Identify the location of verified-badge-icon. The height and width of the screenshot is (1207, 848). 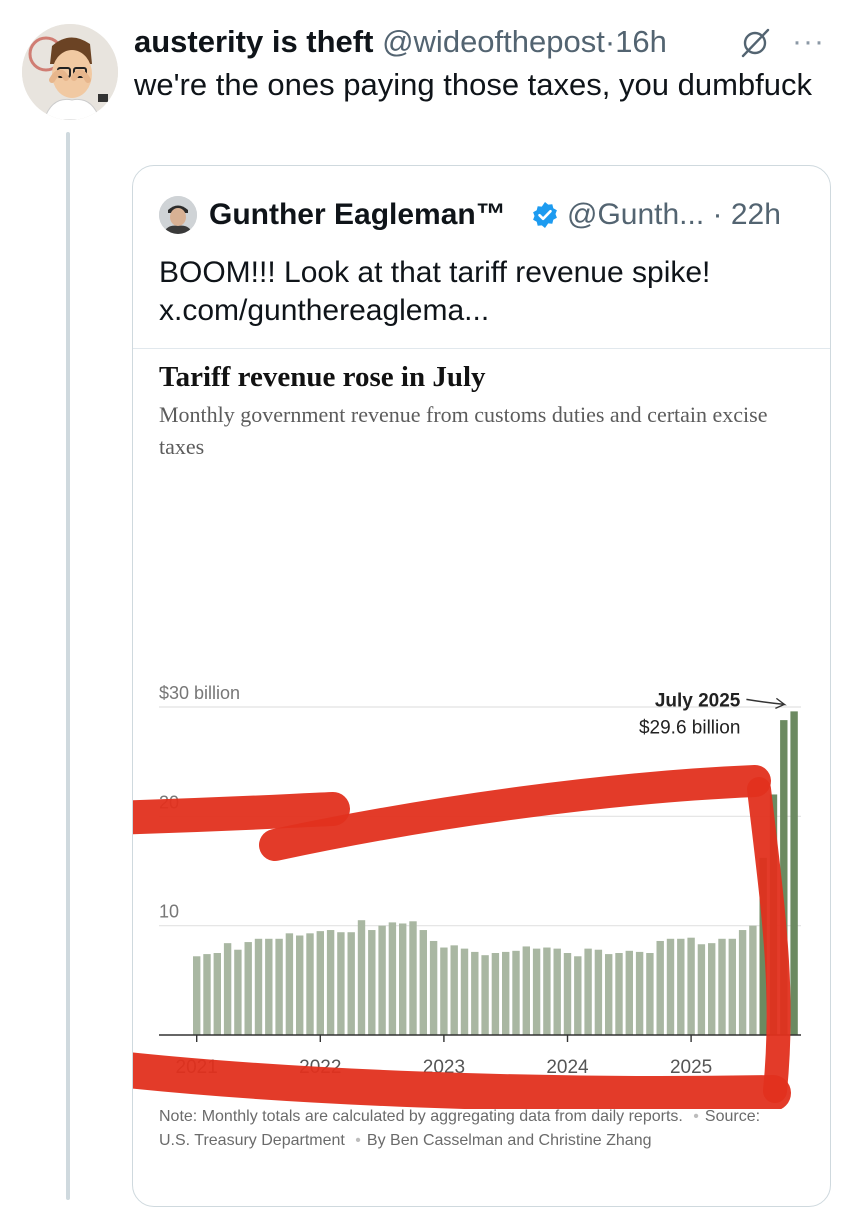
(545, 215).